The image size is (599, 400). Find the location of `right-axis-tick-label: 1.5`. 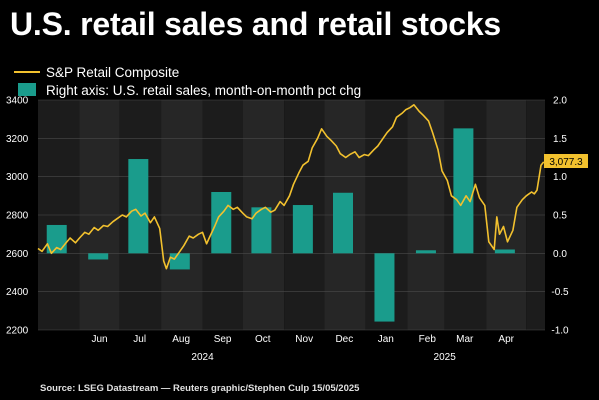

right-axis-tick-label: 1.5 is located at coordinates (560, 139).